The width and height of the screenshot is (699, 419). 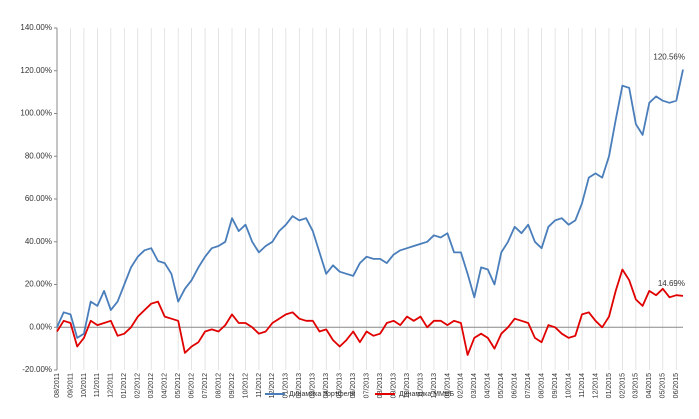 I want to click on x-tick-label: 01/2013, so click(x=286, y=385).